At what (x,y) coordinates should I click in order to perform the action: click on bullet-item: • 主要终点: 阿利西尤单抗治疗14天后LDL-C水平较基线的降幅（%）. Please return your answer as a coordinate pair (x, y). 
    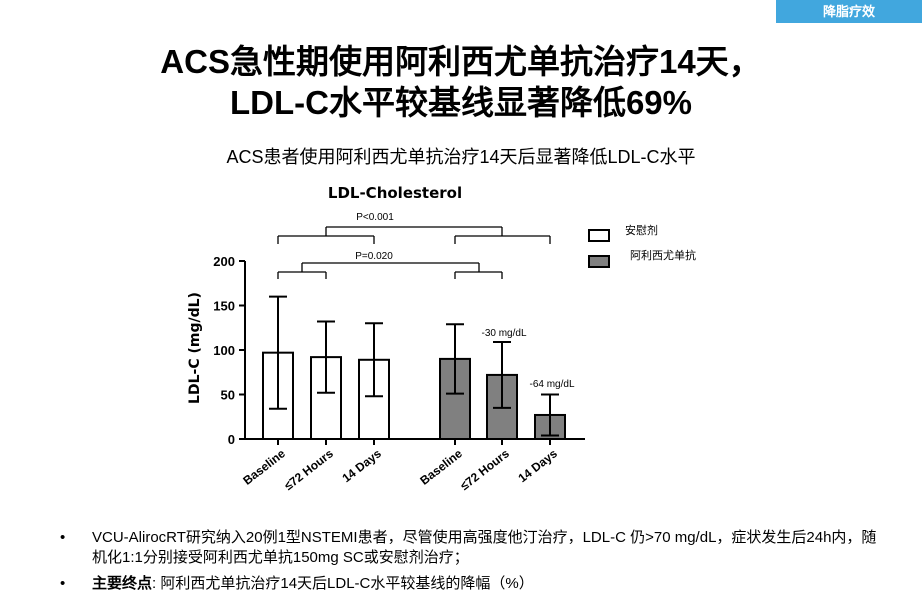
    Looking at the image, I should click on (470, 584).